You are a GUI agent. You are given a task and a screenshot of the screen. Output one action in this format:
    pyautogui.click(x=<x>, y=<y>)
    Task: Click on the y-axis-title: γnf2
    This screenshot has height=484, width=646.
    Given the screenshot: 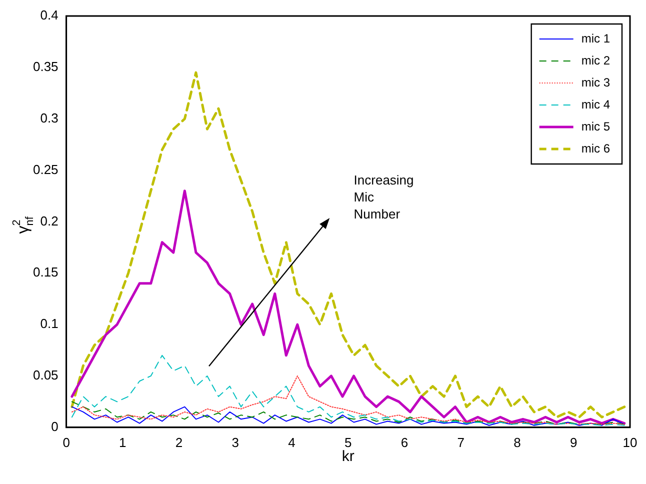 What is the action you would take?
    pyautogui.click(x=23, y=225)
    